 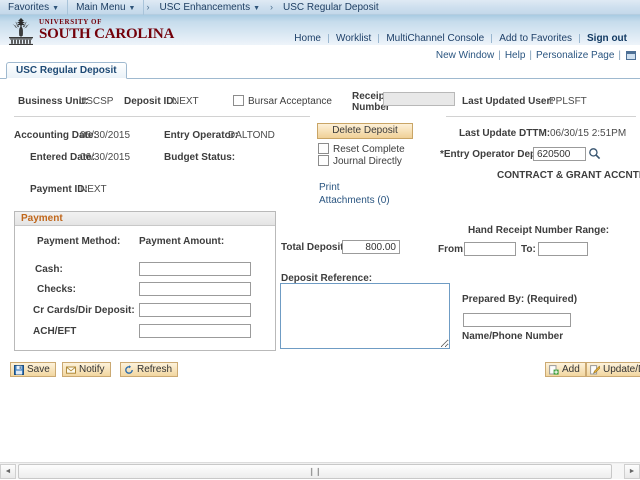 I want to click on nav-link-home: Home, so click(x=307, y=38).